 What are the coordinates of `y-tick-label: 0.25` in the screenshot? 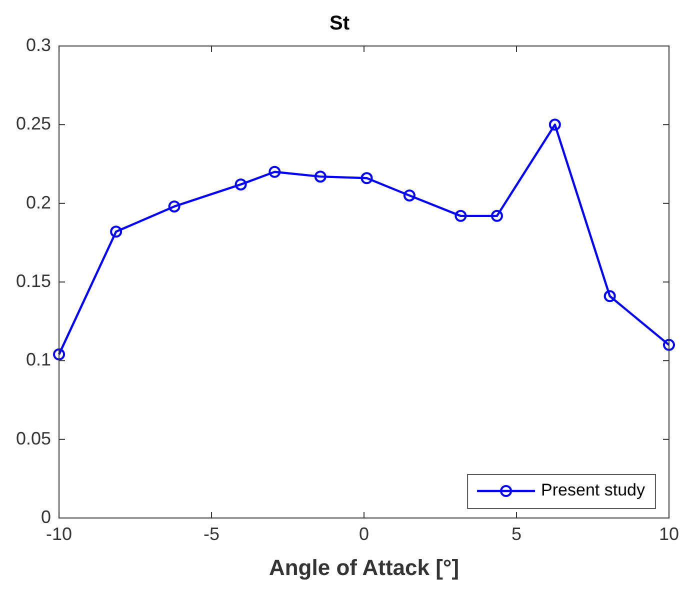 It's located at (34, 124).